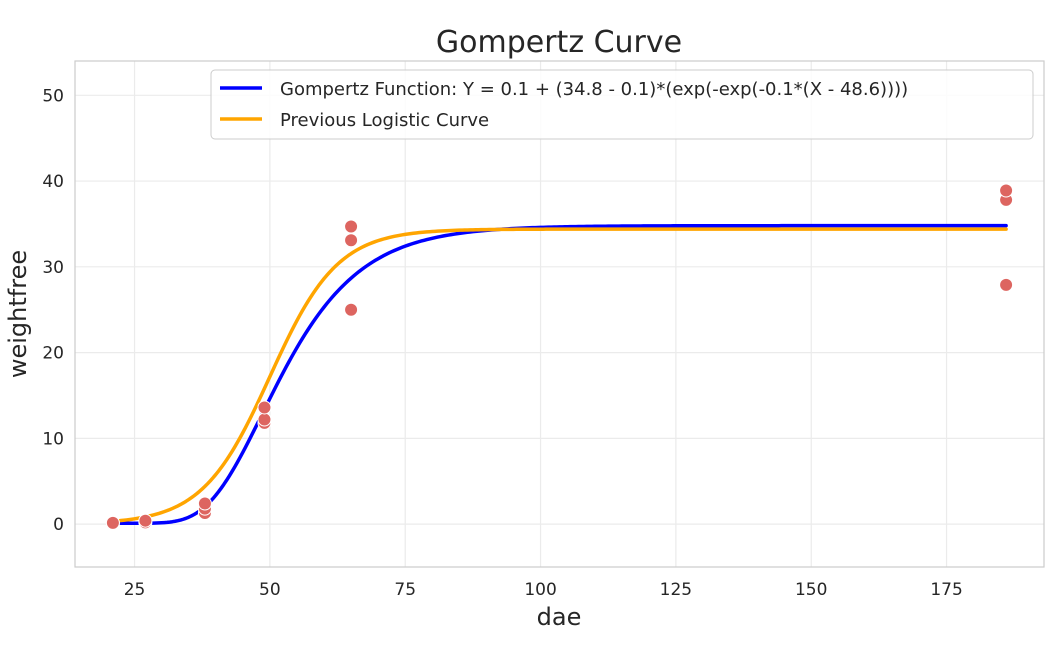 The image size is (1061, 645). I want to click on chart-title: Gompertz Curve, so click(559, 42).